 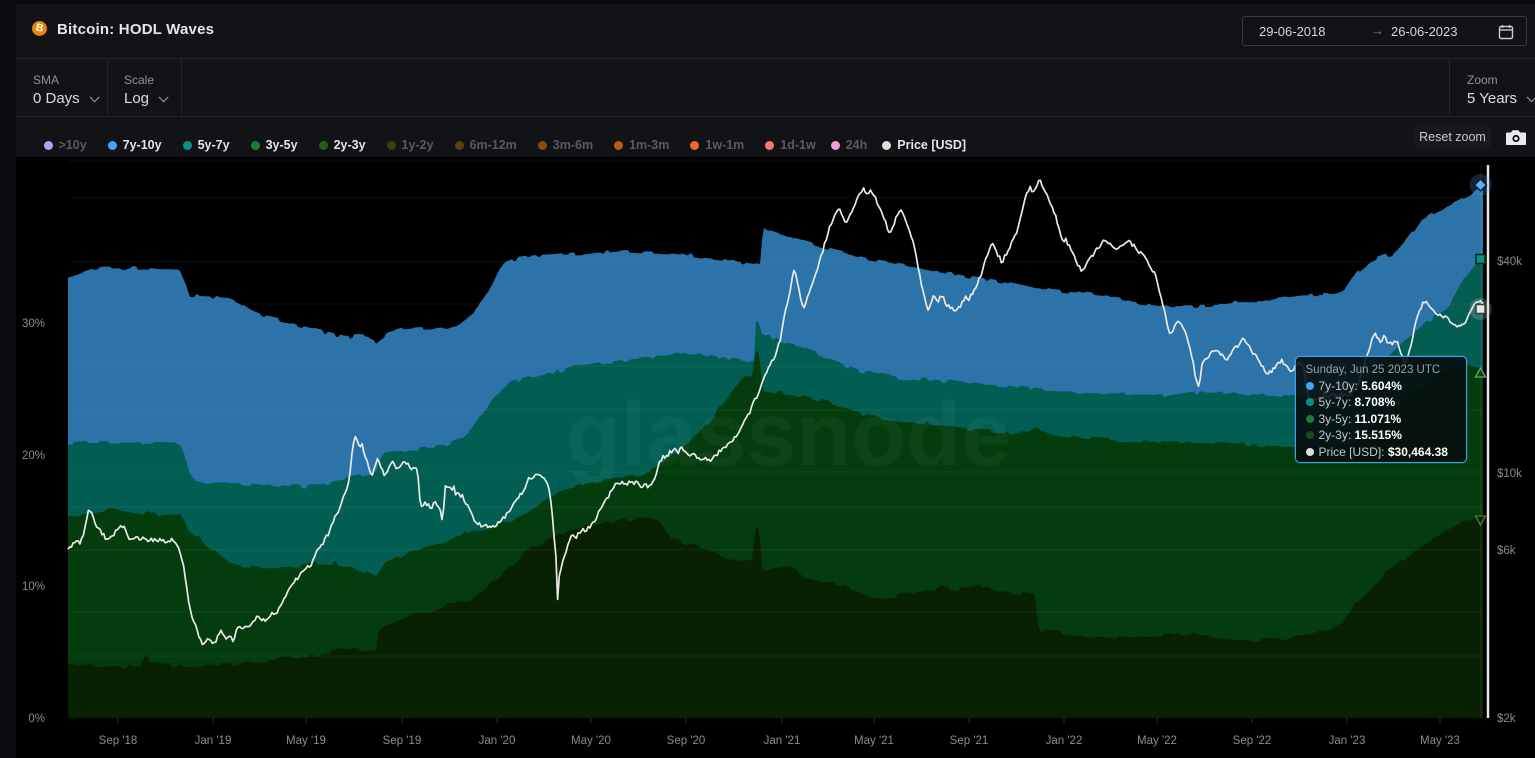 I want to click on svg-text: May '23, so click(x=1440, y=741).